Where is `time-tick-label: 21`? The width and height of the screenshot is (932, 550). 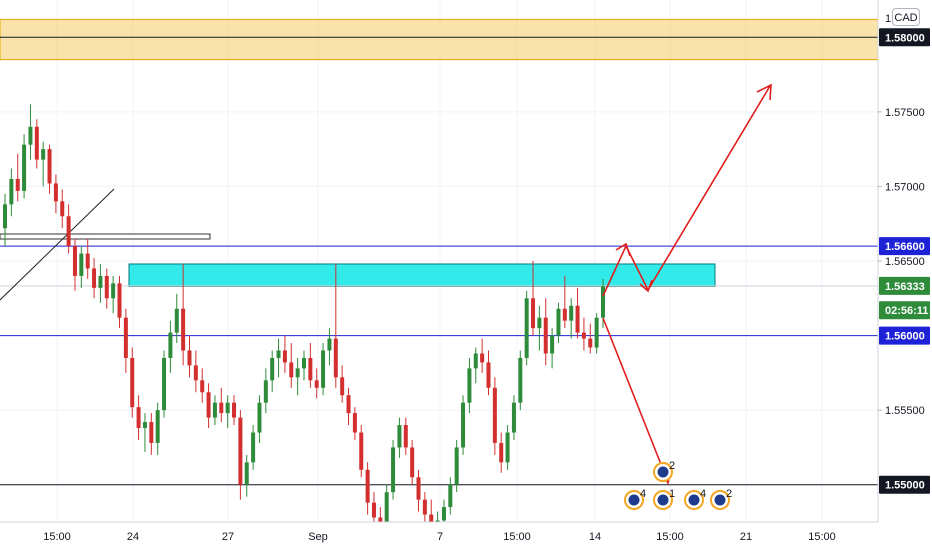
time-tick-label: 21 is located at coordinates (746, 537).